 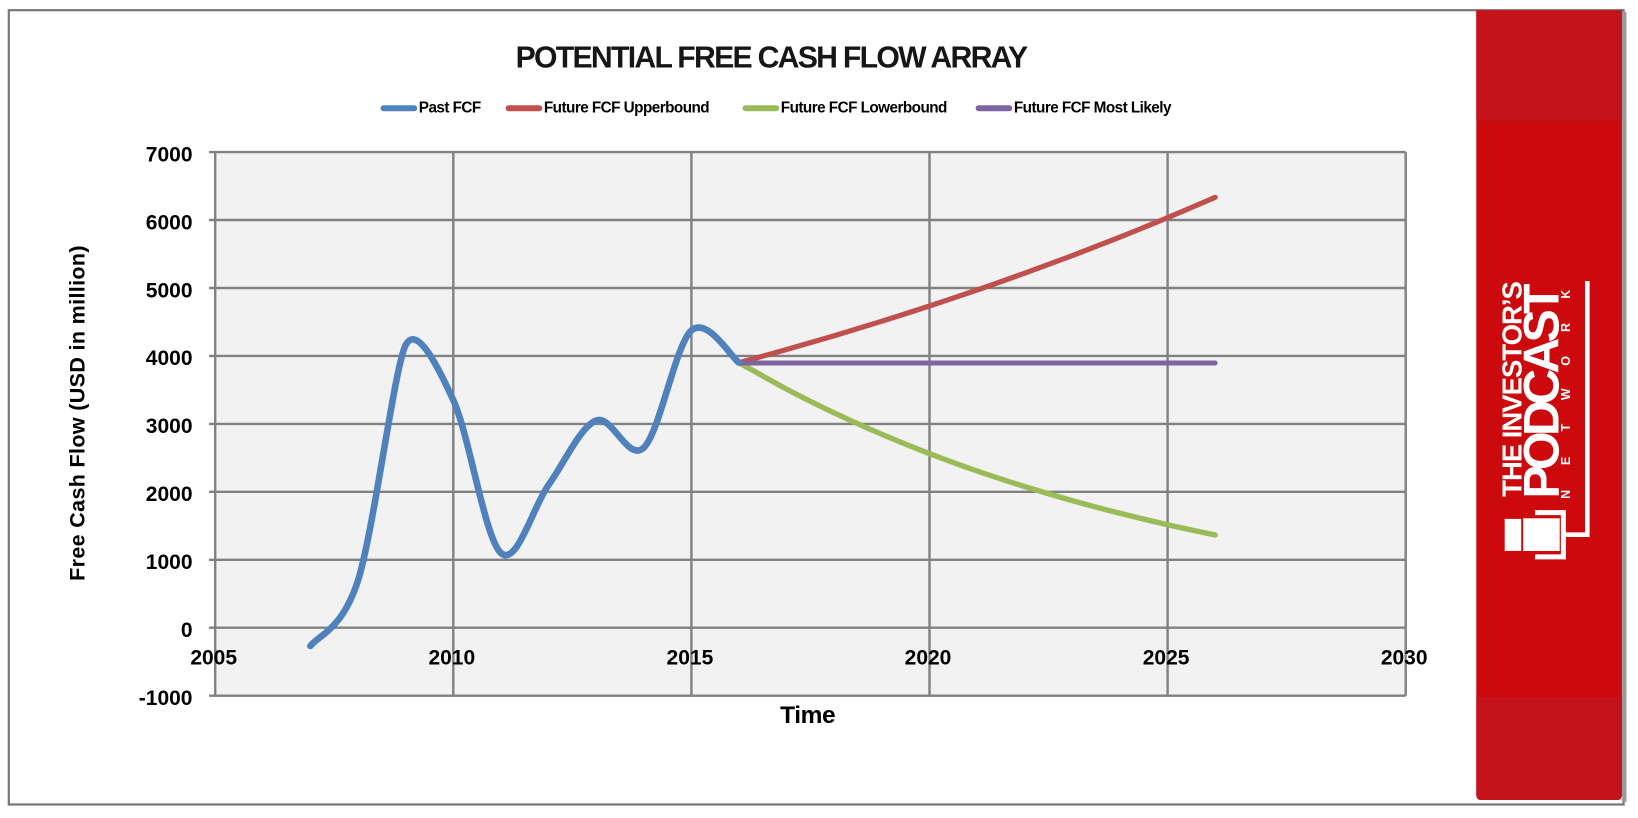 What do you see at coordinates (213, 657) in the screenshot?
I see `svg-text: 2005` at bounding box center [213, 657].